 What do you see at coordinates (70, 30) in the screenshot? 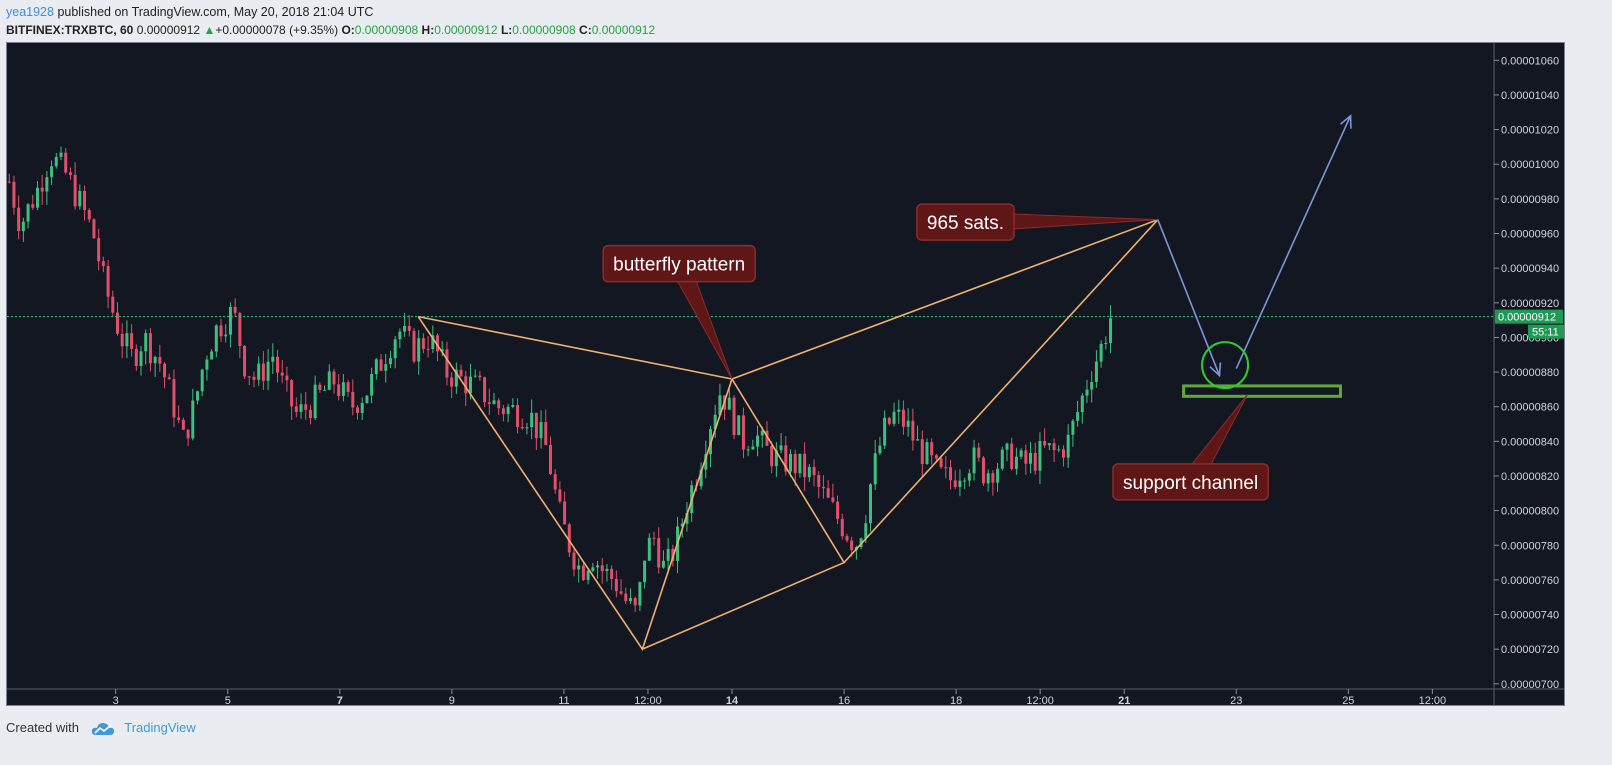
I see `symbol-name: BITFINEX:TRXBTC, 60` at bounding box center [70, 30].